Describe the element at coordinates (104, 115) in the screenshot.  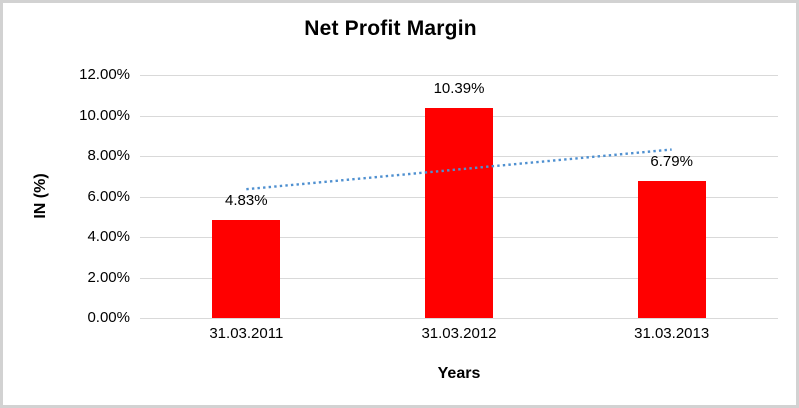
I see `y-tick-label: 10.00%` at that location.